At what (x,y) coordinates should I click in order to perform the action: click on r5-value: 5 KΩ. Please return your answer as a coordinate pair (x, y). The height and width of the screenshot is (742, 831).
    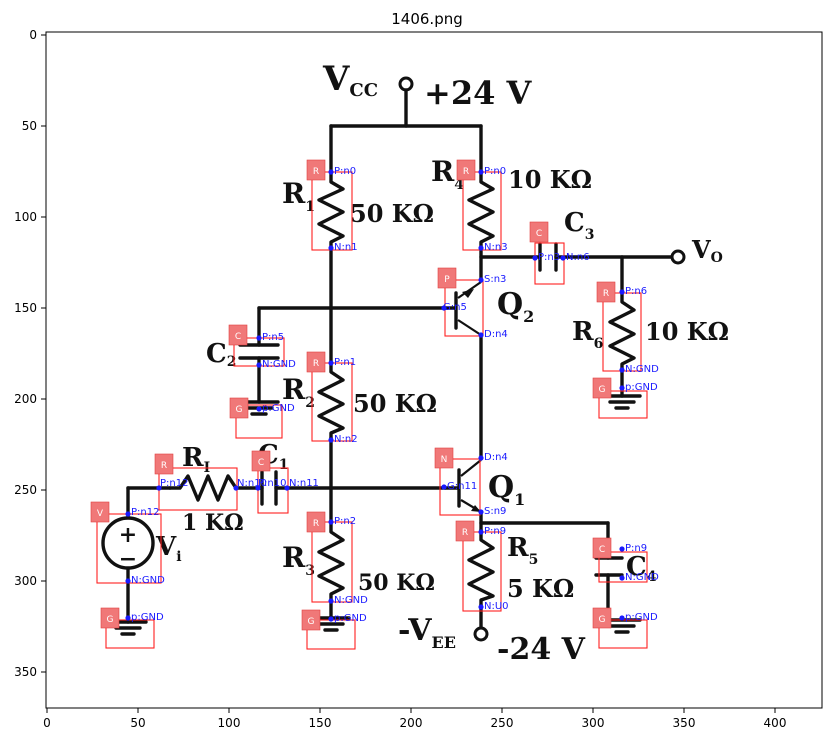
    Looking at the image, I should click on (540, 588).